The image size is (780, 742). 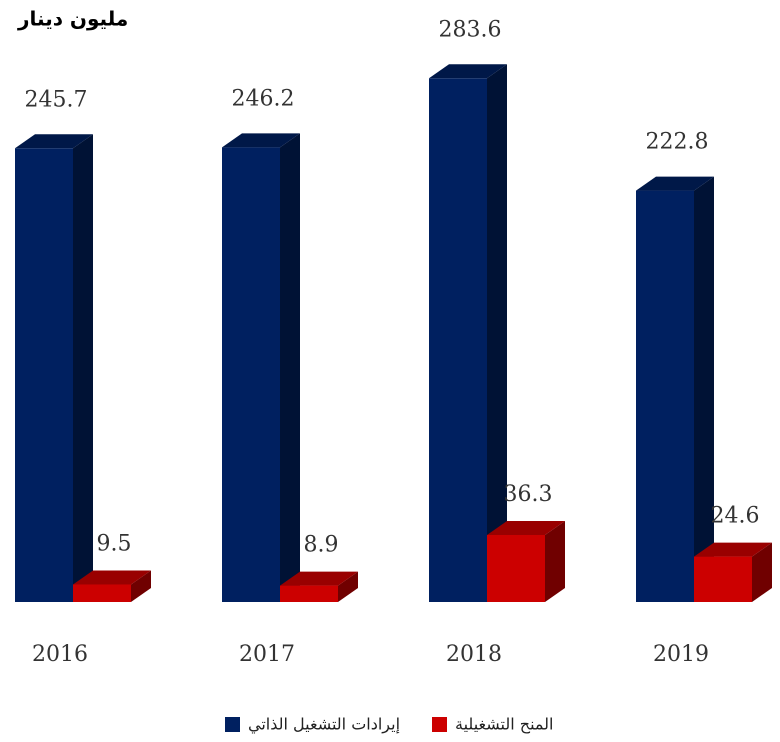 What do you see at coordinates (324, 725) in the screenshot?
I see `legend-label: إيرادات التشغيل الذاتي` at bounding box center [324, 725].